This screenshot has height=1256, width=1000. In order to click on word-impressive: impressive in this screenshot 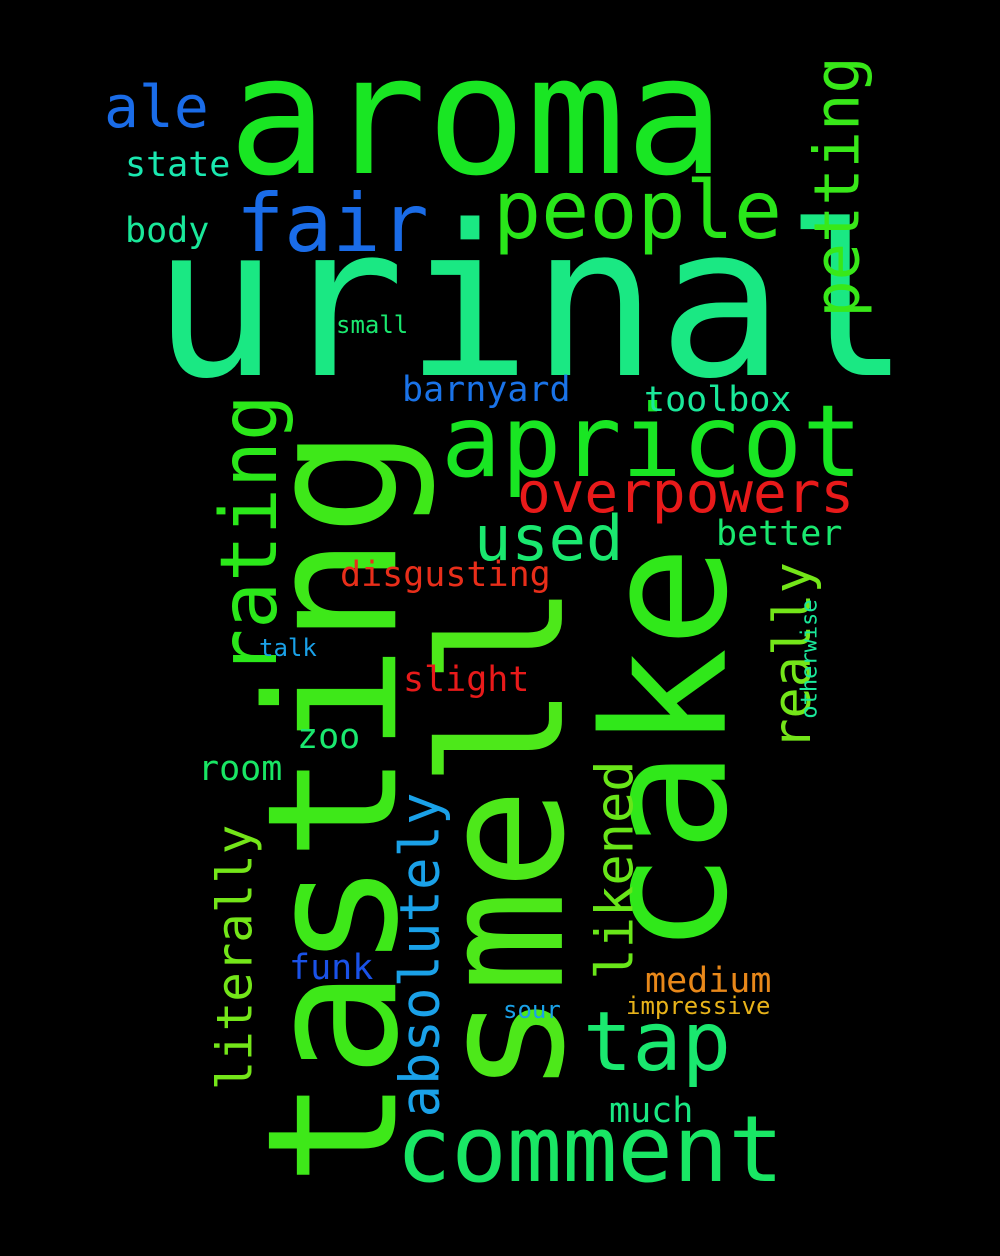, I will do `click(698, 1006)`.